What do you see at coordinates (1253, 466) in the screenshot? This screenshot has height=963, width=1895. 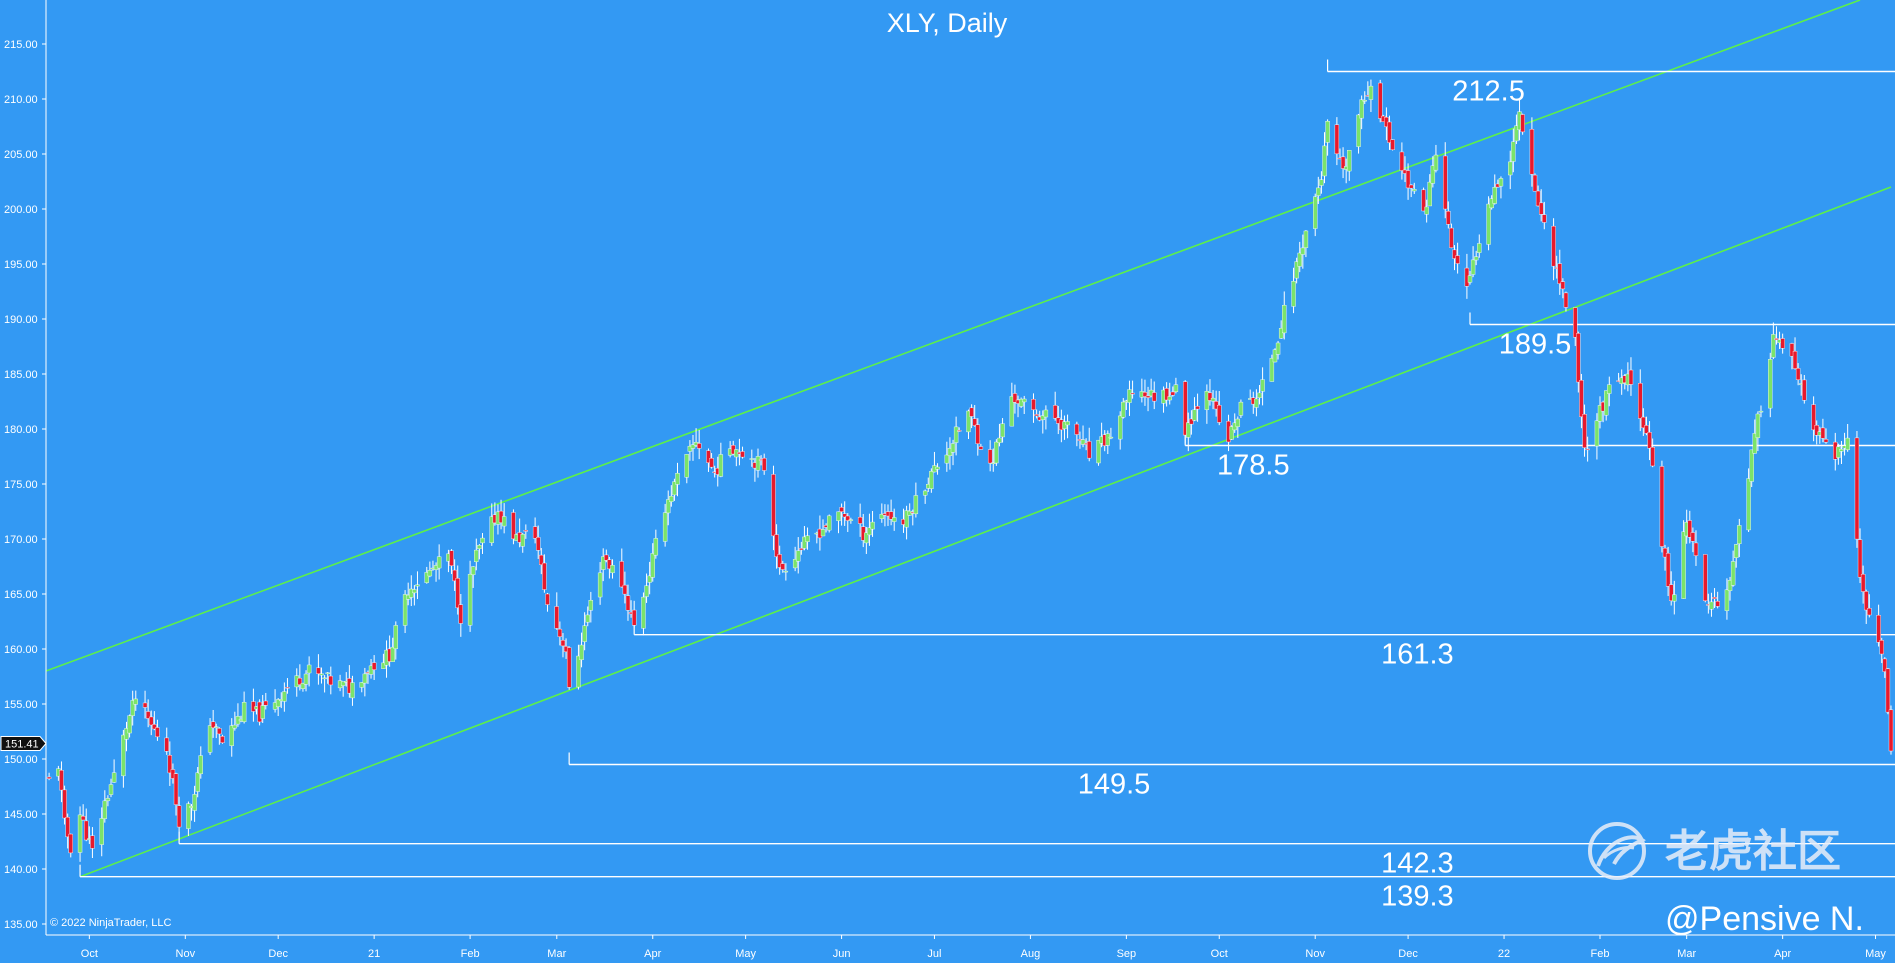 I see `level-label: 178.5` at bounding box center [1253, 466].